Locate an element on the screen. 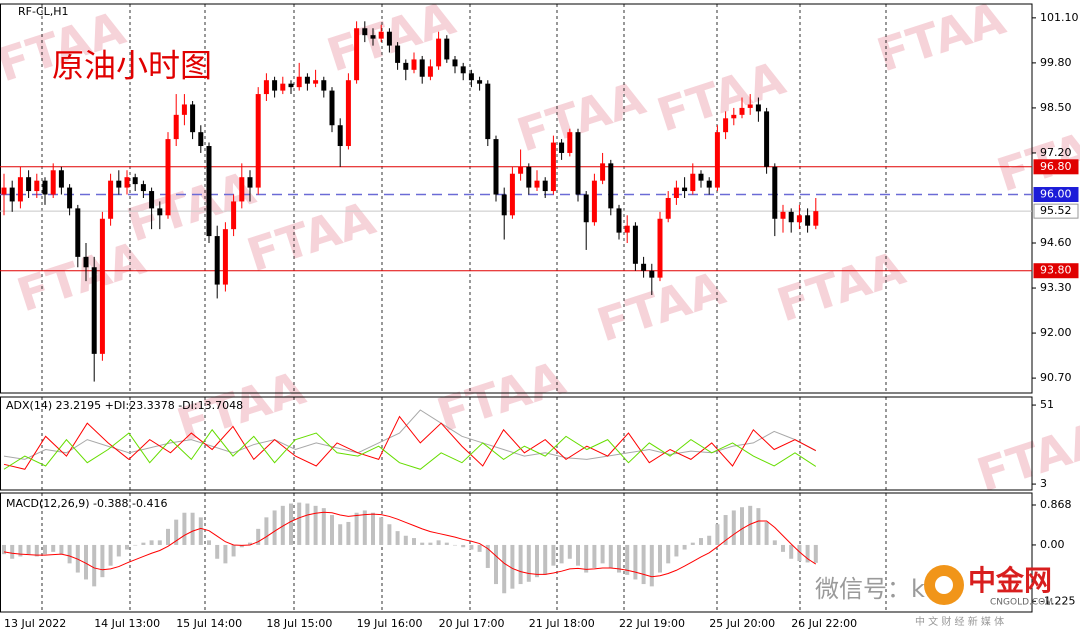 The width and height of the screenshot is (1080, 636). price-level-label: 95.52 is located at coordinates (1056, 210).